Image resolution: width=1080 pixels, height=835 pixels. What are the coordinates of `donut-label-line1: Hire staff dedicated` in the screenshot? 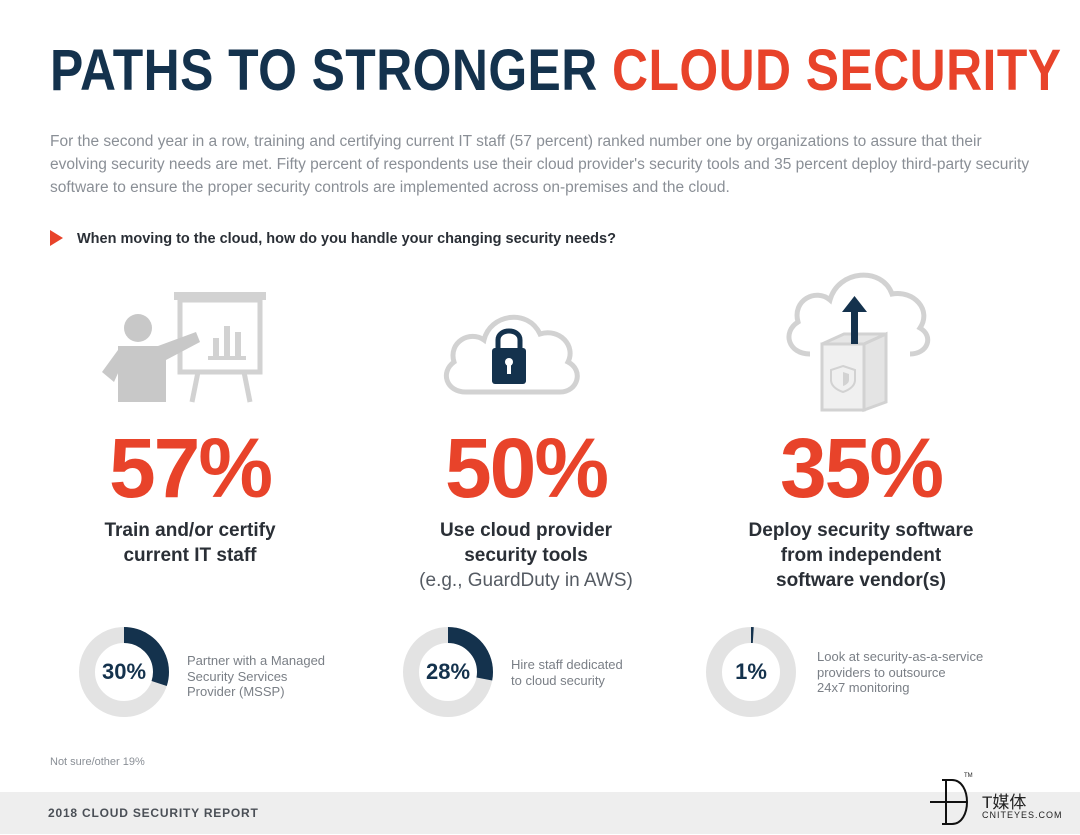 It's located at (567, 664).